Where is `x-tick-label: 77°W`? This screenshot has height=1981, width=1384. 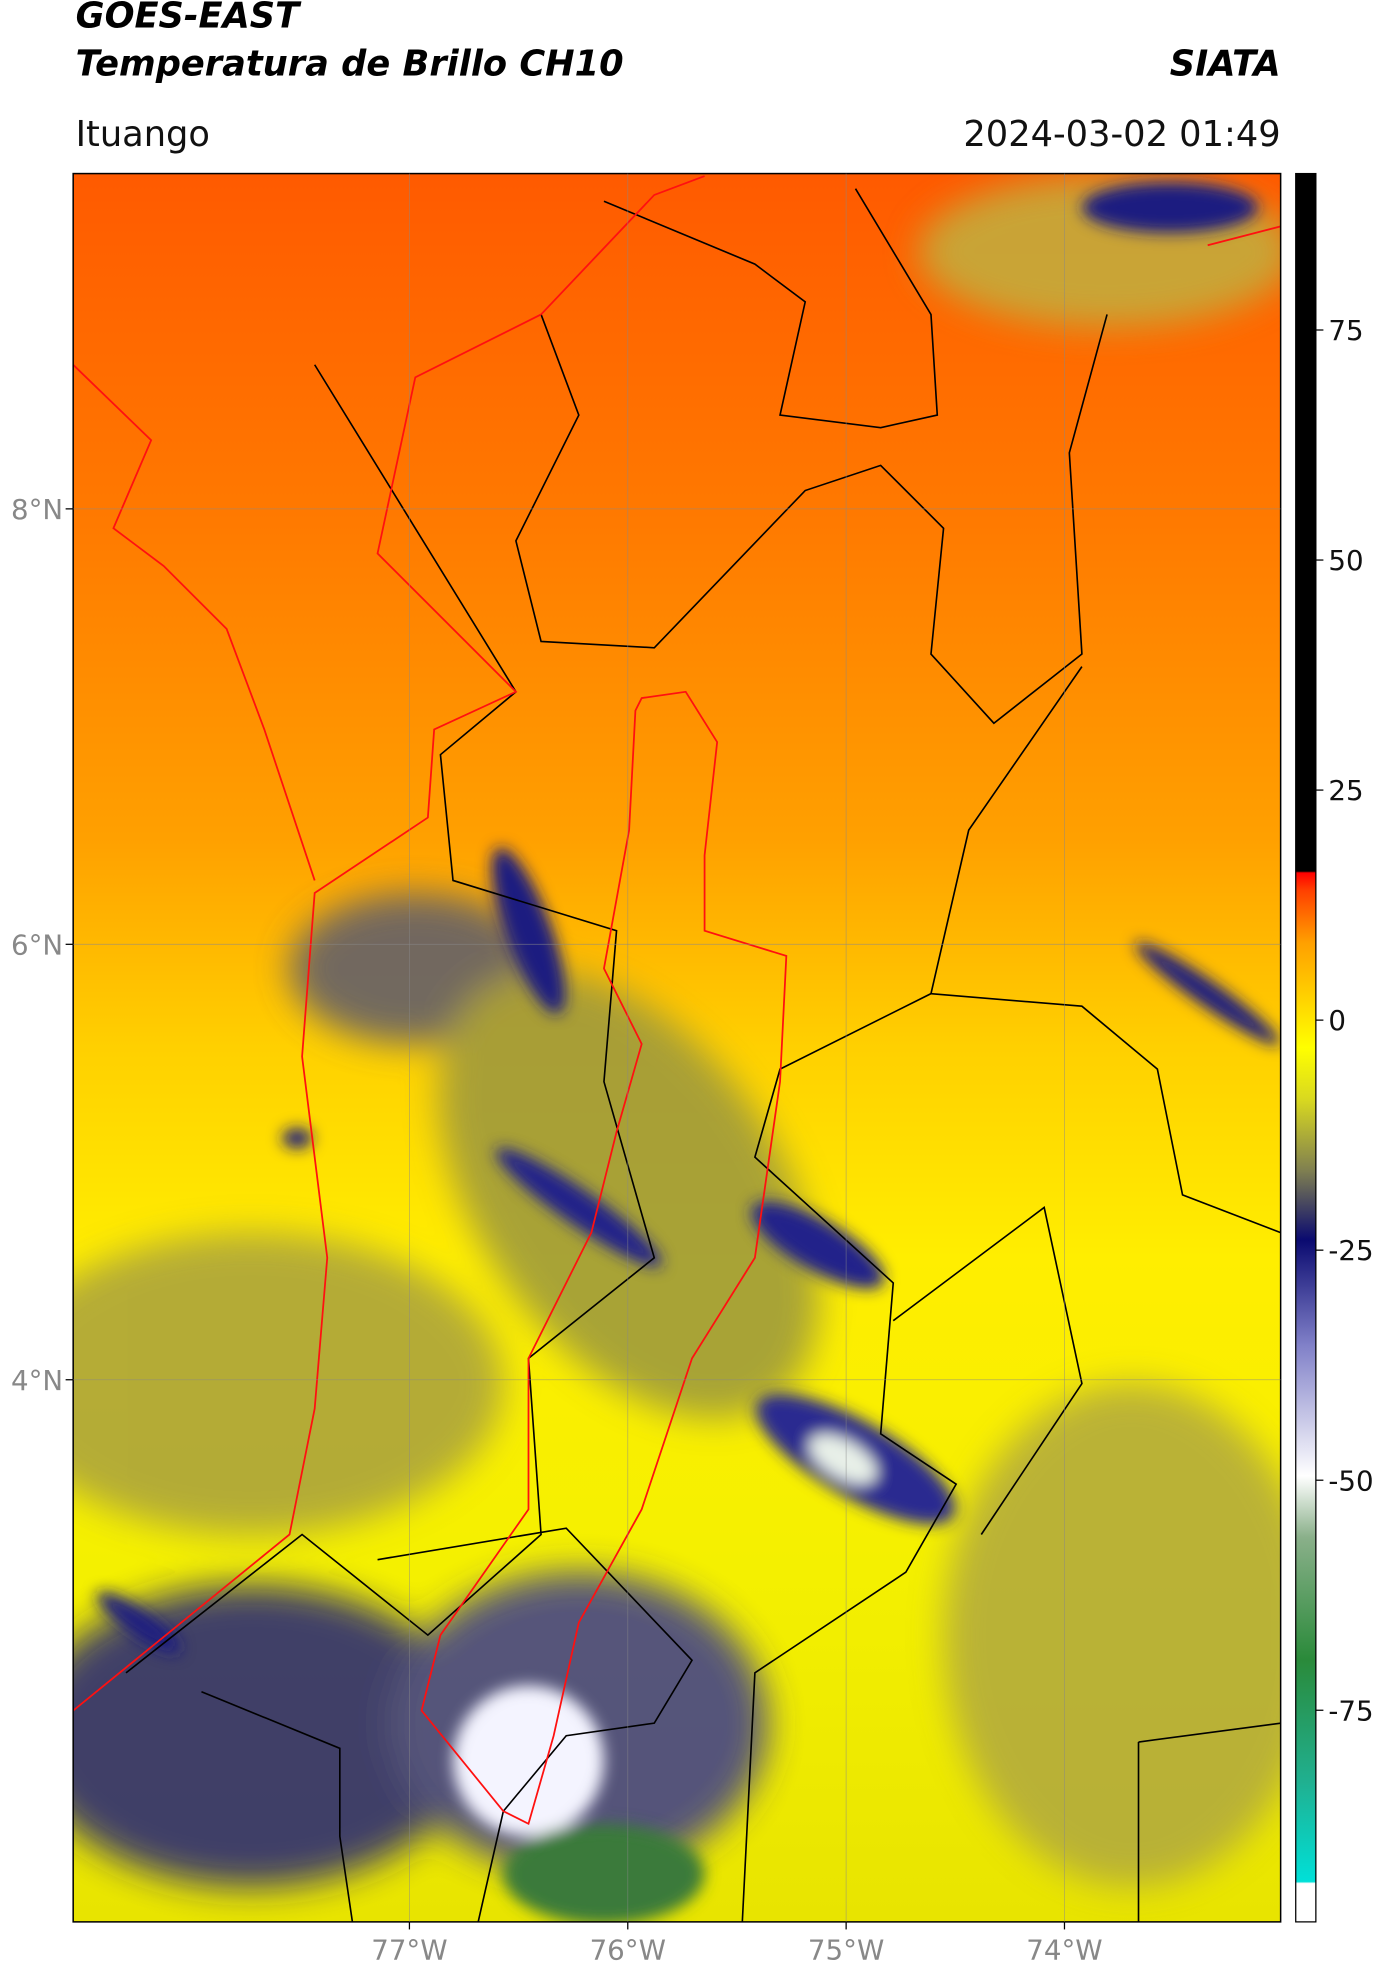 x-tick-label: 77°W is located at coordinates (409, 1950).